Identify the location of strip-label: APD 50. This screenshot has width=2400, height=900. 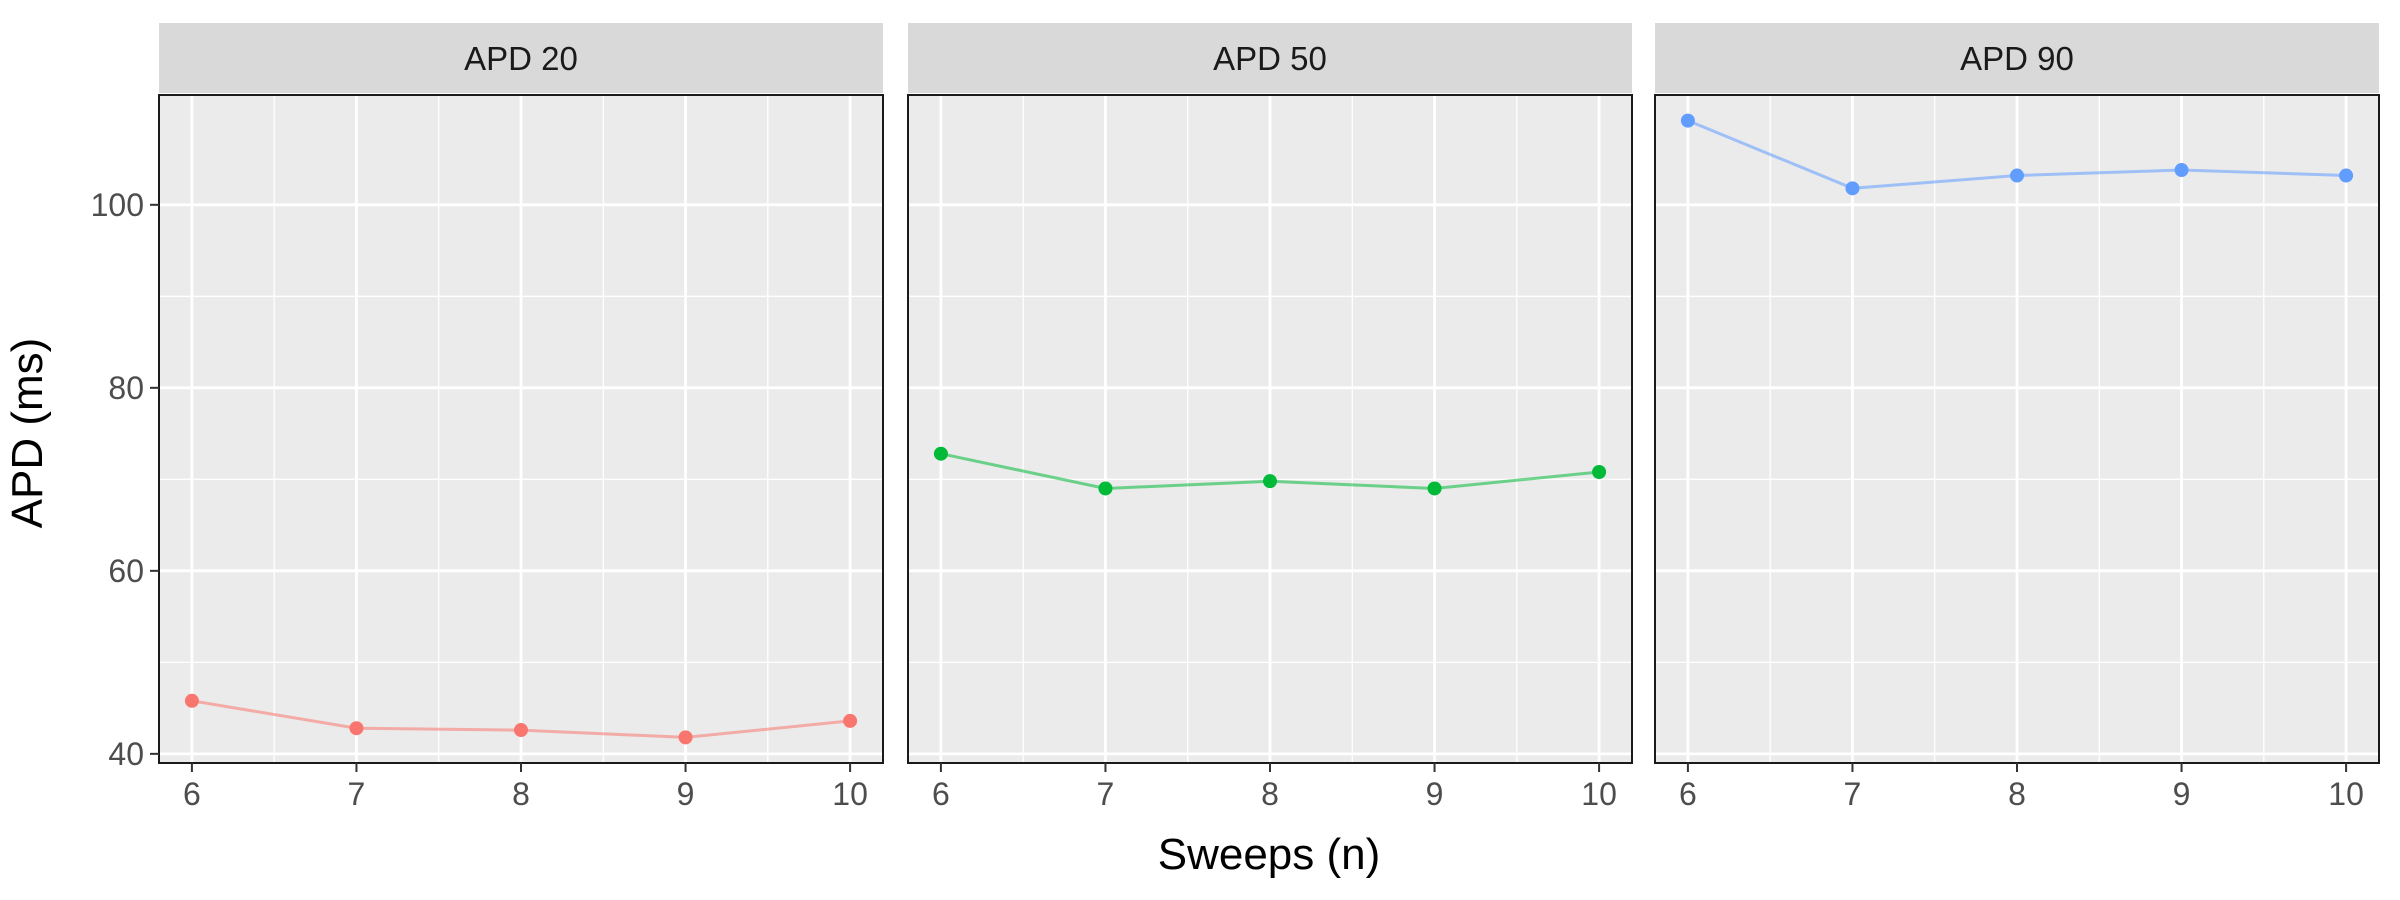
(1270, 58).